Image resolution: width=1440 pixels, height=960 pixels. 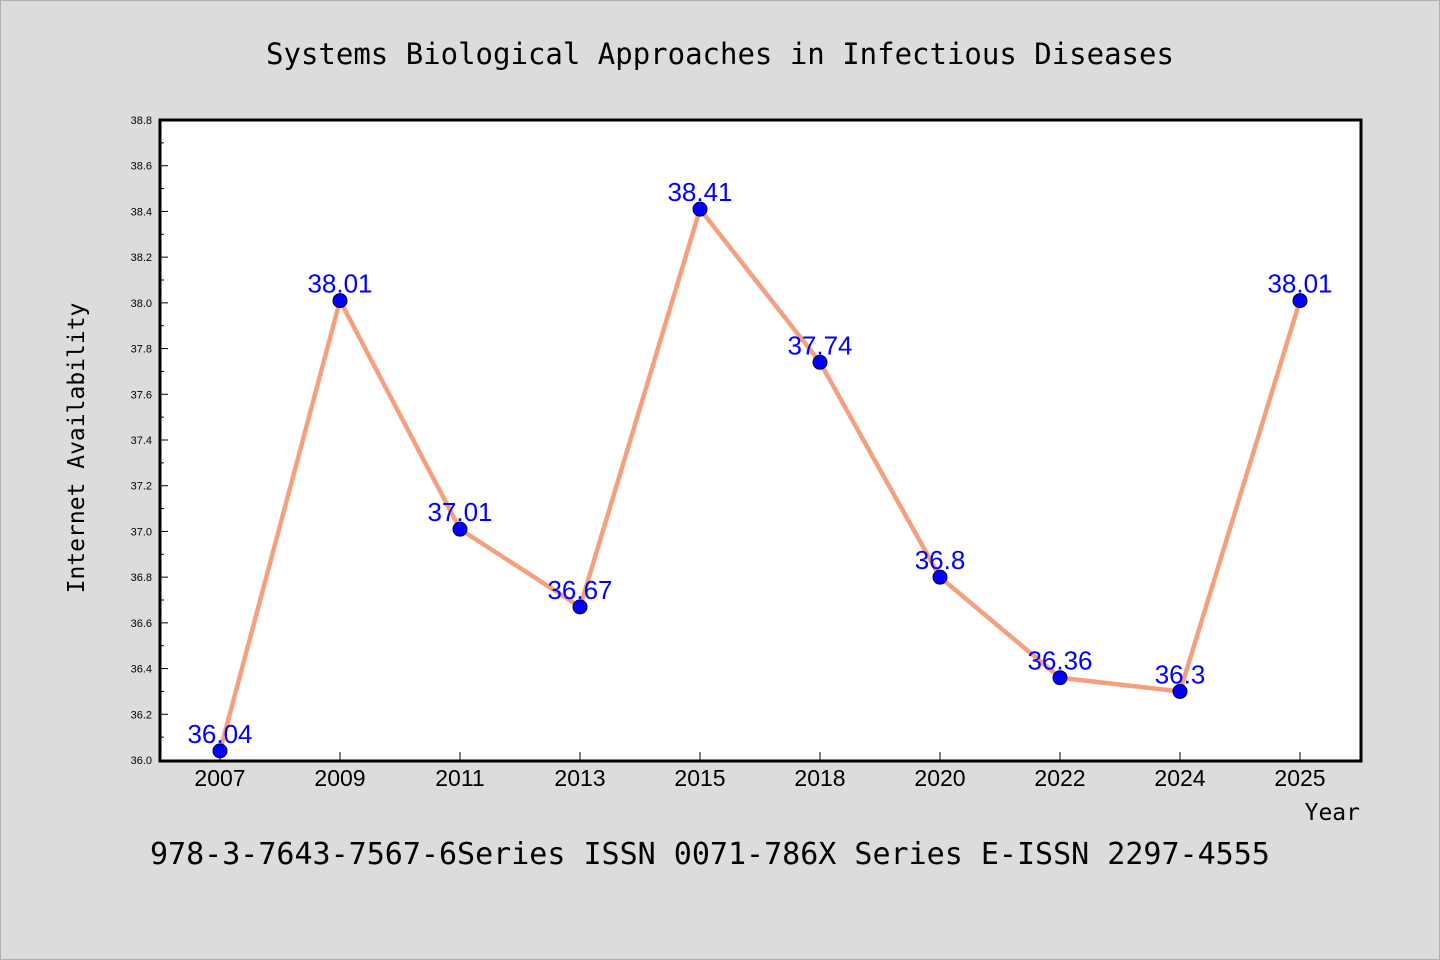 What do you see at coordinates (339, 778) in the screenshot?
I see `x-tick-label: 2009` at bounding box center [339, 778].